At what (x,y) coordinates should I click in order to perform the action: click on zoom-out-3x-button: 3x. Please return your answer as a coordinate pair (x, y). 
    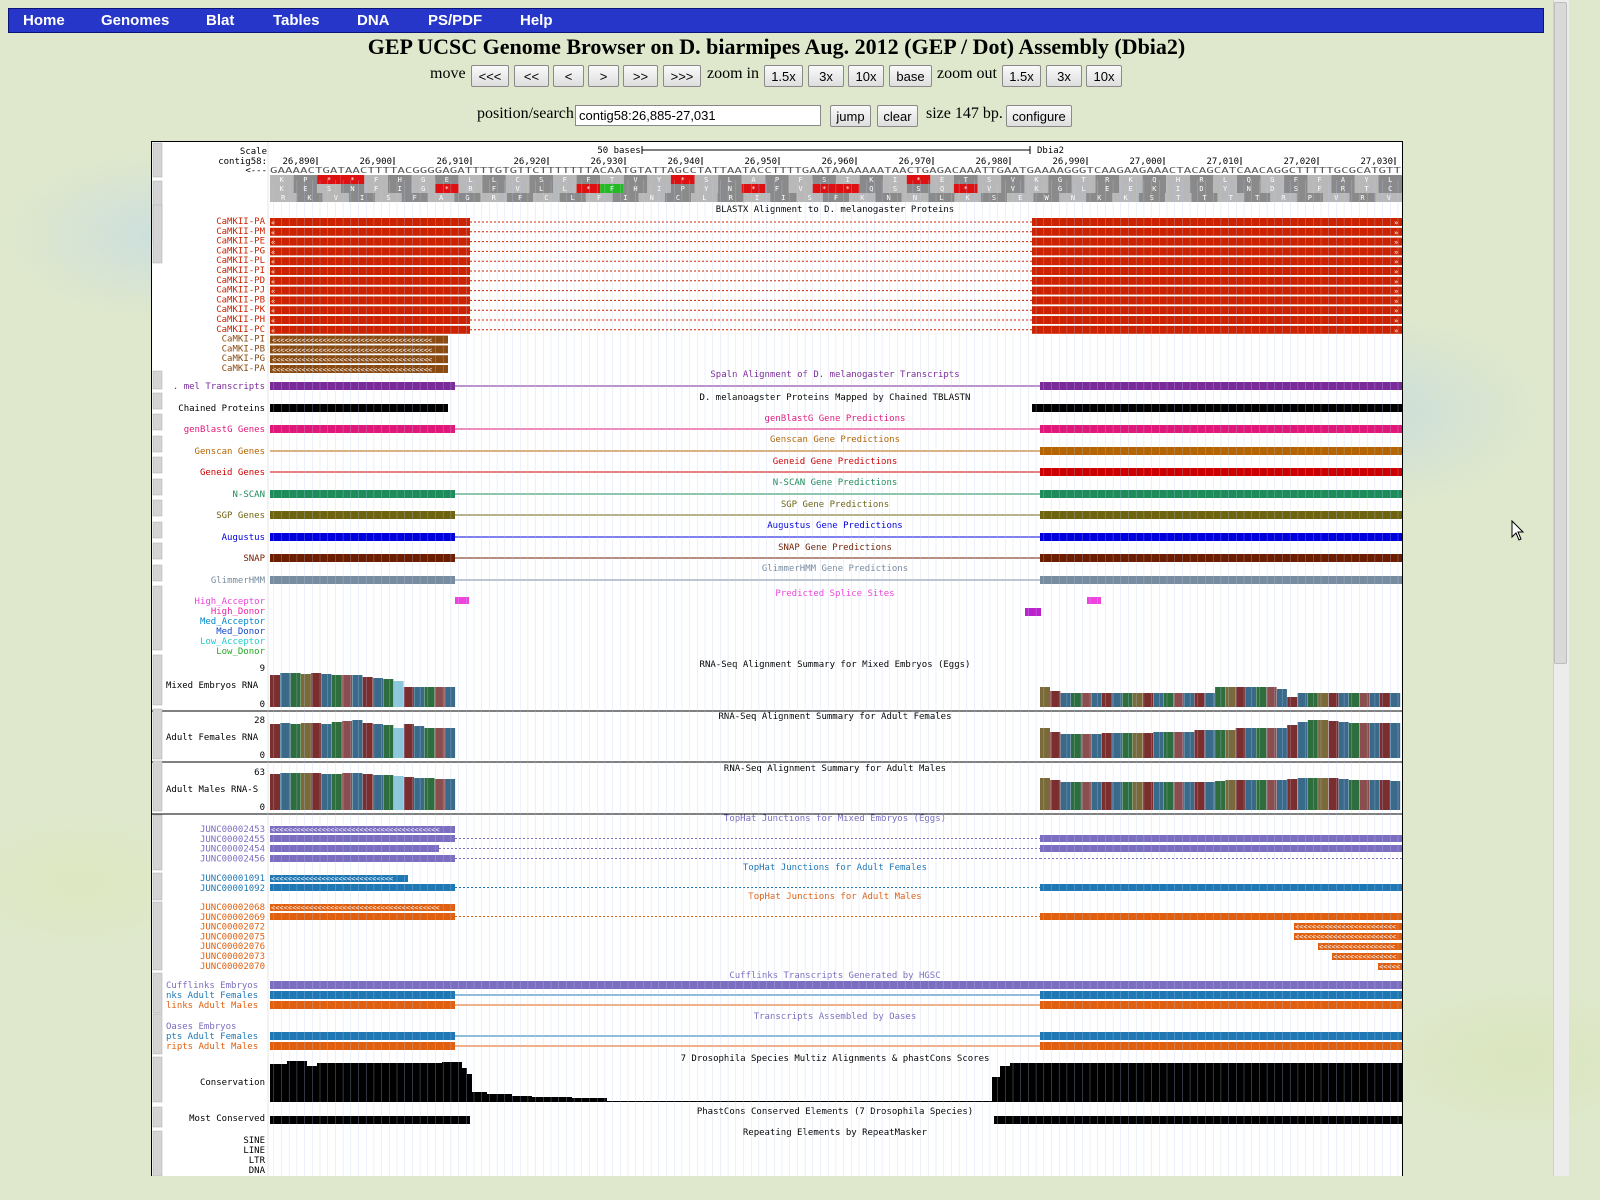
    Looking at the image, I should click on (1064, 76).